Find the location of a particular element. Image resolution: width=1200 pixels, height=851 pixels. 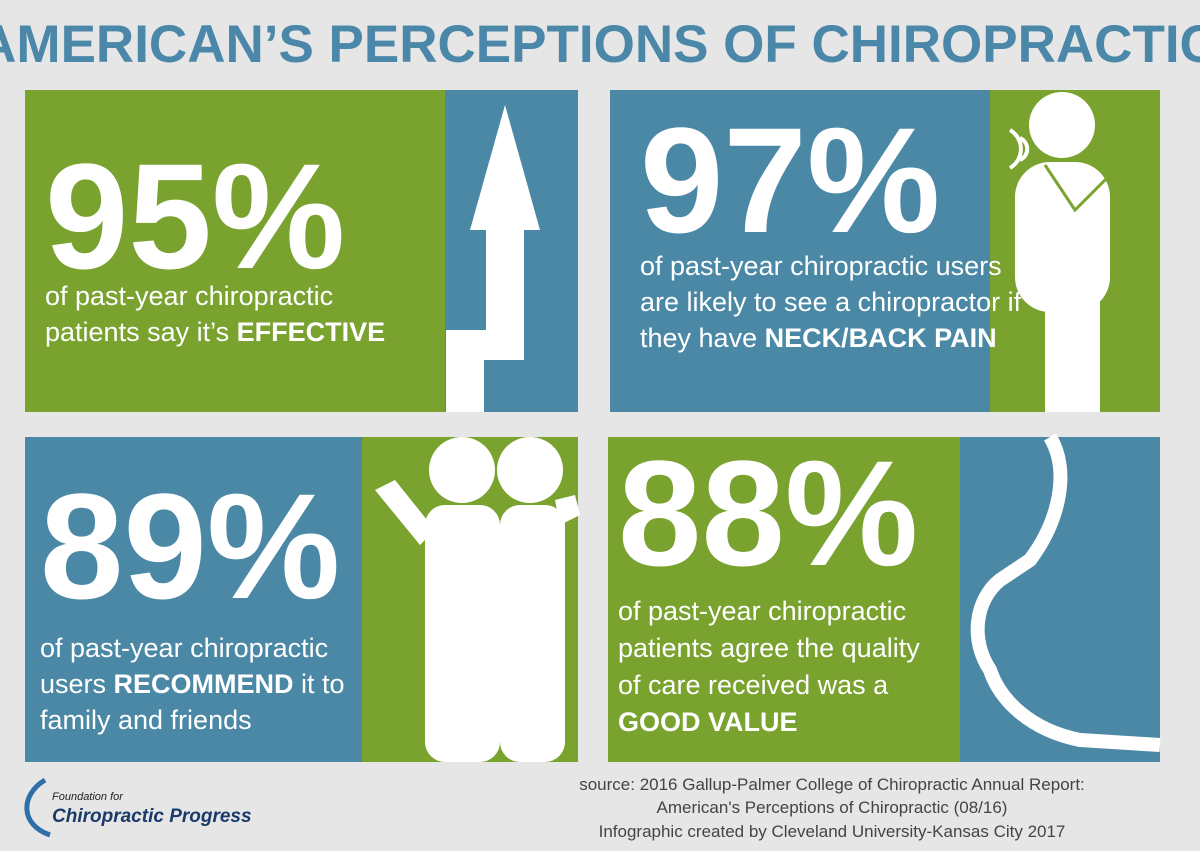

text-segment: they have is located at coordinates (702, 338).